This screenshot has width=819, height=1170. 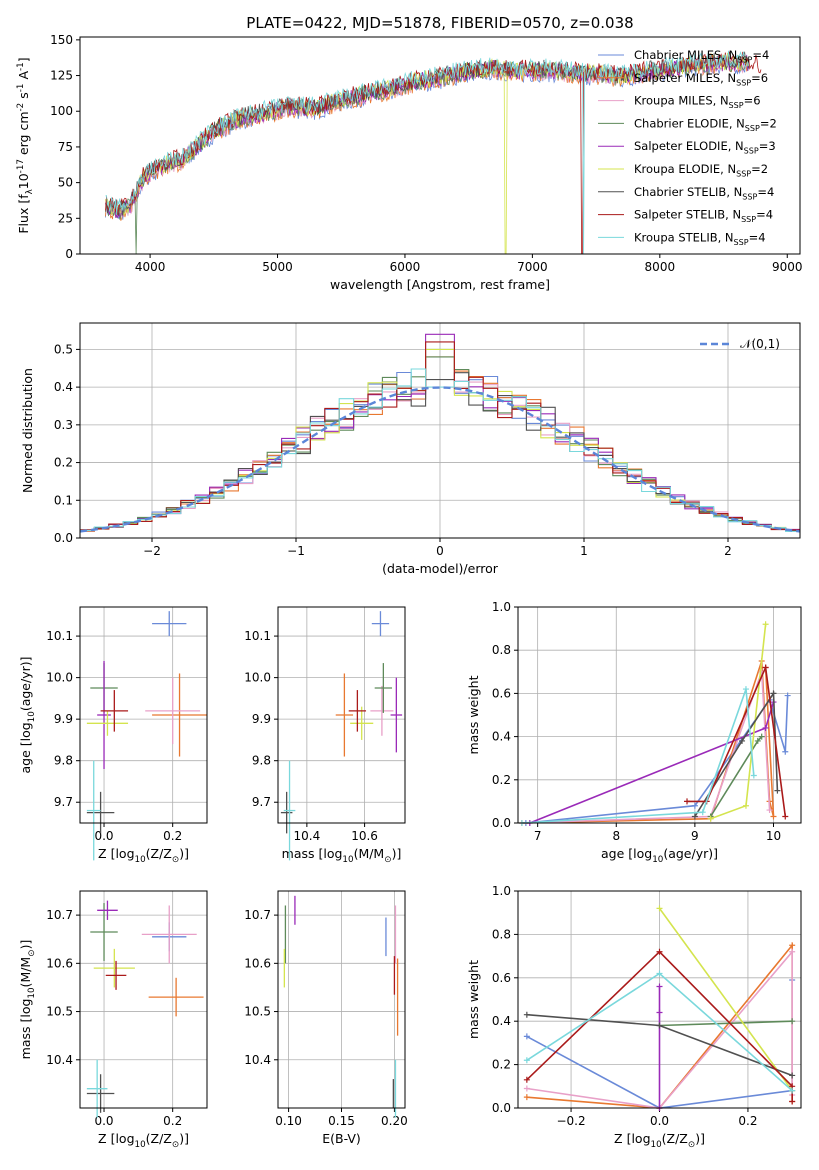 I want to click on text-span: mass [log, so click(x=25, y=1029).